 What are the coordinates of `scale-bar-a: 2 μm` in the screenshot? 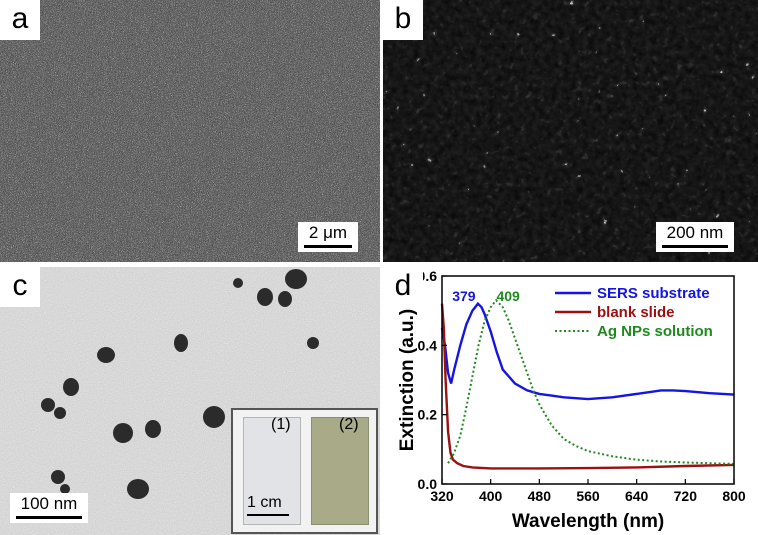 It's located at (328, 237).